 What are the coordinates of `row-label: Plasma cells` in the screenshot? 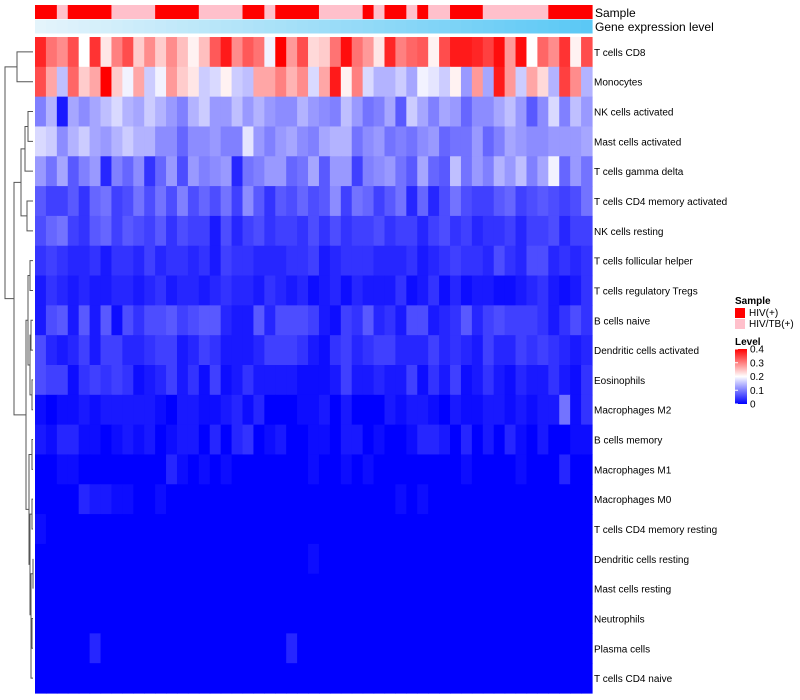 It's located at (622, 649).